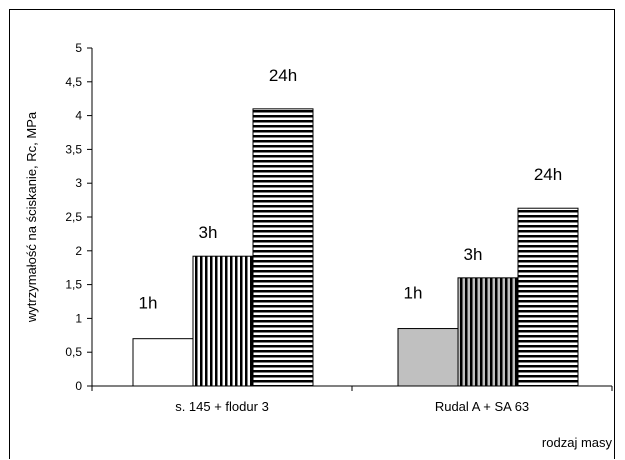 This screenshot has height=460, width=625. I want to click on y-tick-label: 0,5, so click(73, 352).